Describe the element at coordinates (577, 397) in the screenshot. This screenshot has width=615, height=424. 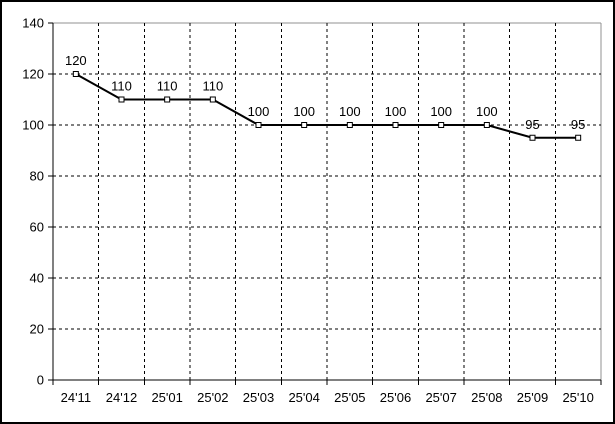
I see `x-tick-label: 25'10` at that location.